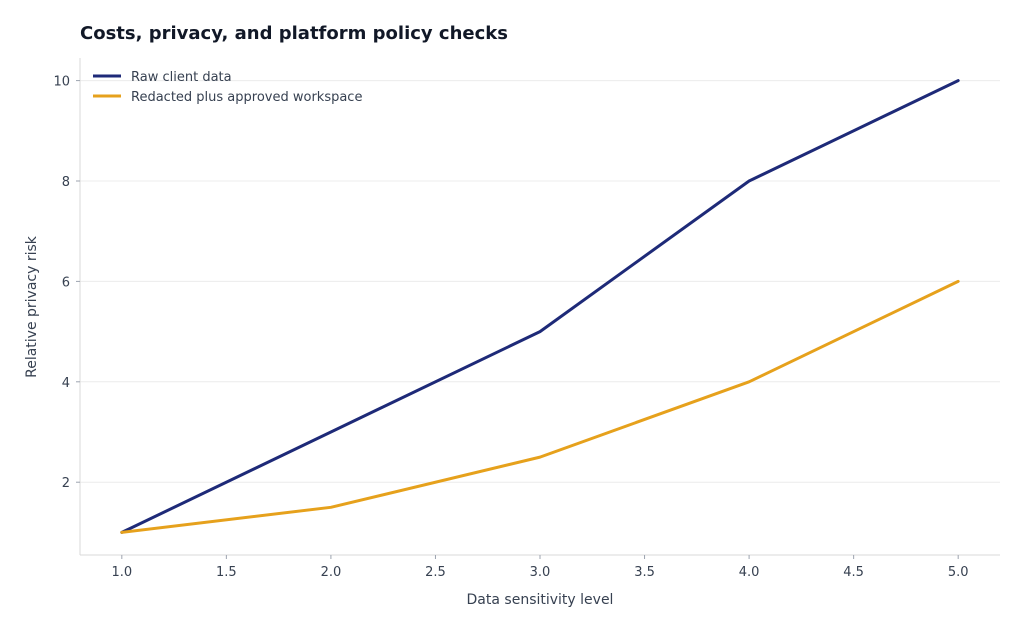  What do you see at coordinates (958, 572) in the screenshot?
I see `x-tick-label: 5.0` at bounding box center [958, 572].